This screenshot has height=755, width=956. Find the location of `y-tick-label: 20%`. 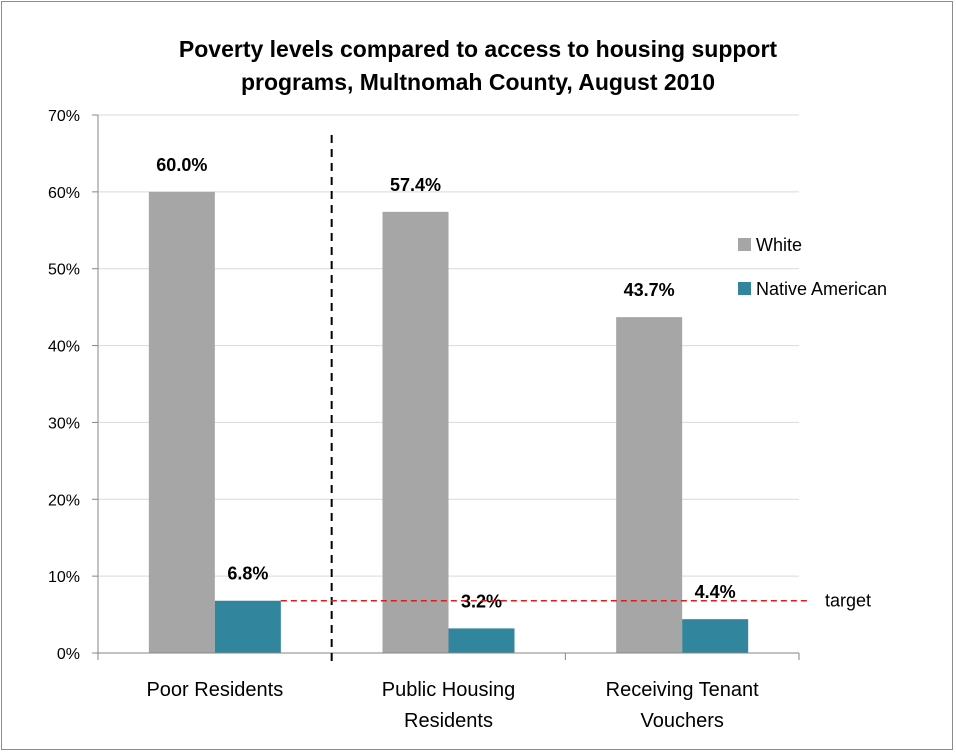

y-tick-label: 20% is located at coordinates (64, 500).